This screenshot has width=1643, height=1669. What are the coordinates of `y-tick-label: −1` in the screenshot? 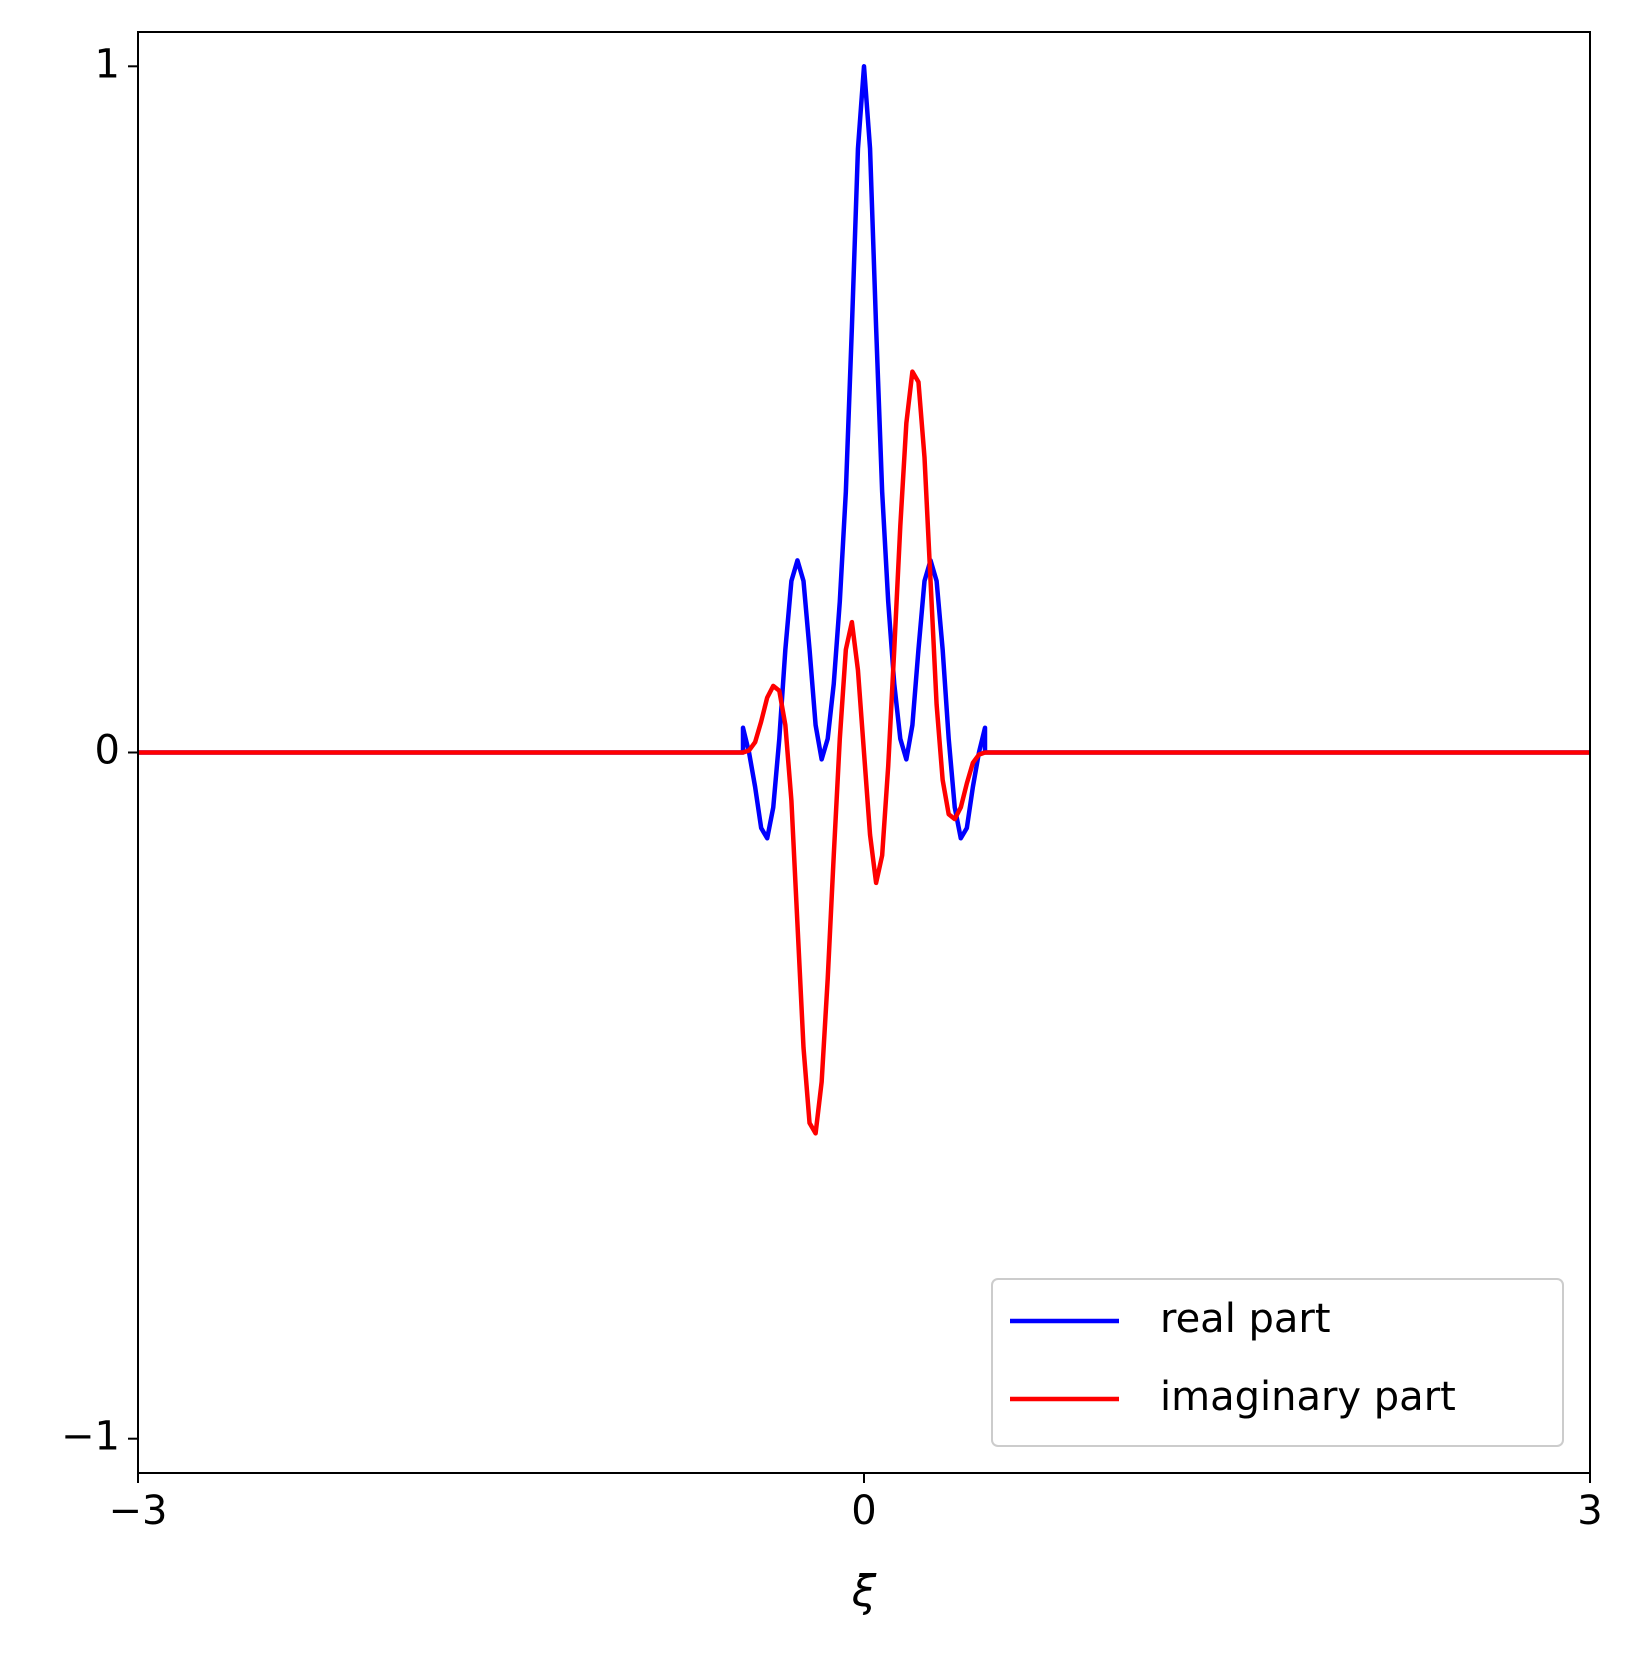 It's located at (90, 1437).